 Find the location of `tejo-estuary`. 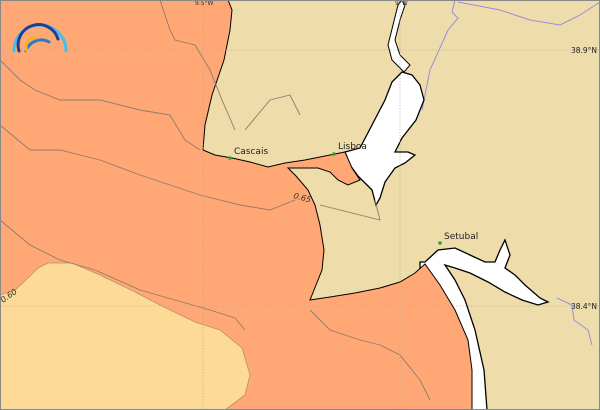

tejo-estuary is located at coordinates (384, 139).